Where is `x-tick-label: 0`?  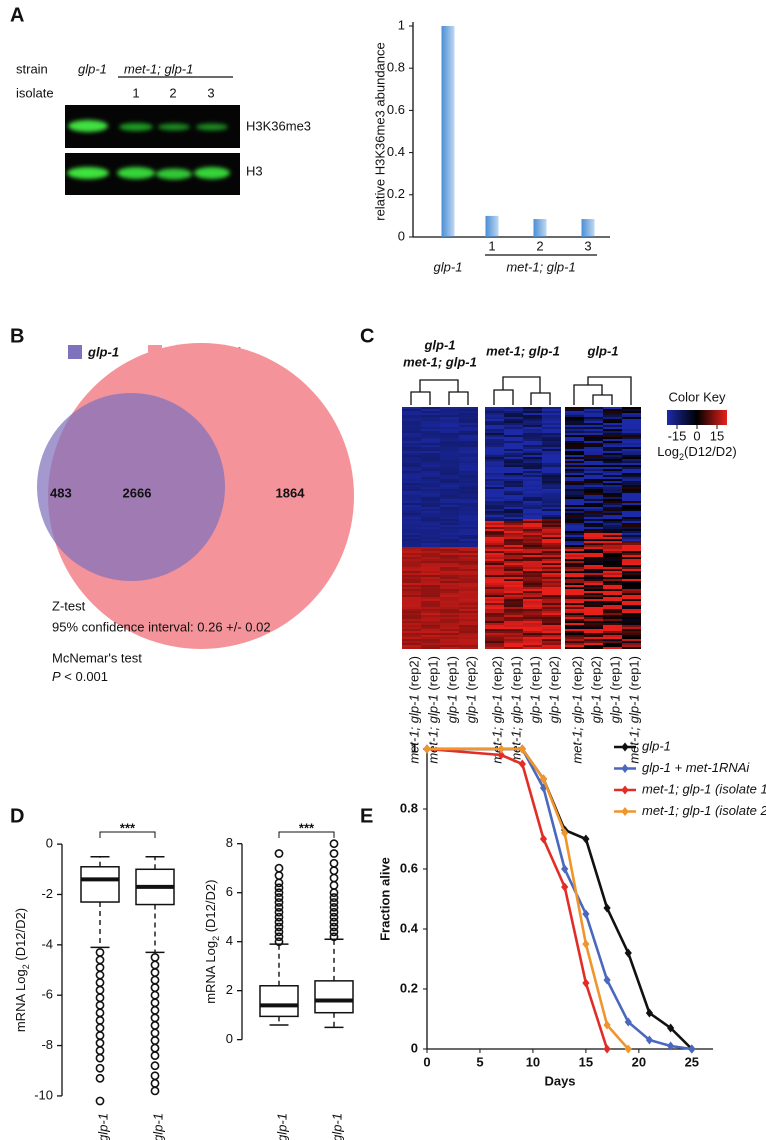 x-tick-label: 0 is located at coordinates (426, 1061).